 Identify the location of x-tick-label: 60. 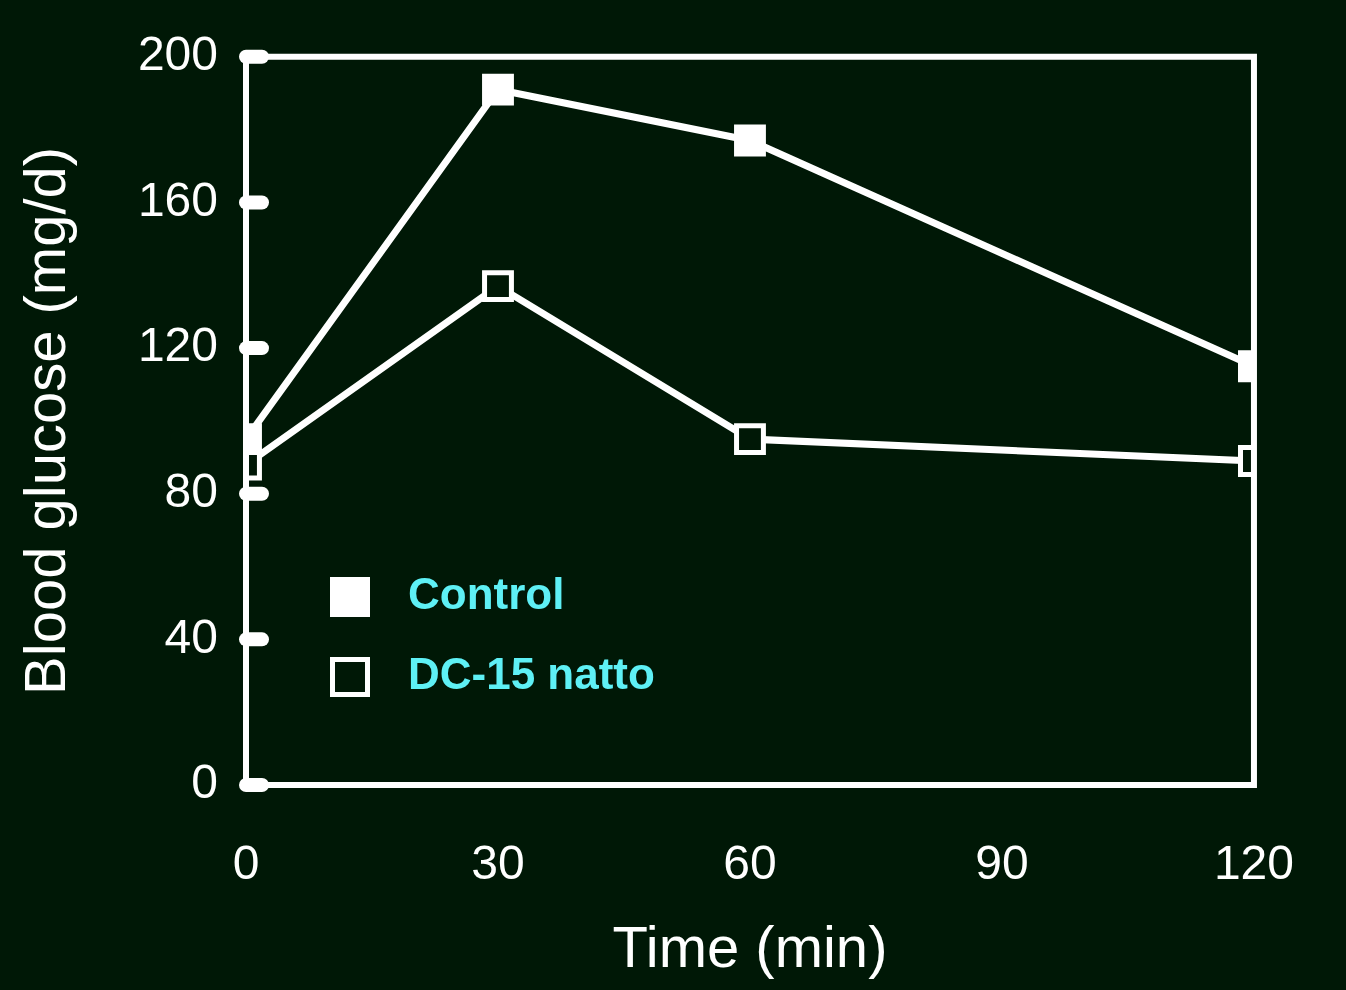
(750, 863).